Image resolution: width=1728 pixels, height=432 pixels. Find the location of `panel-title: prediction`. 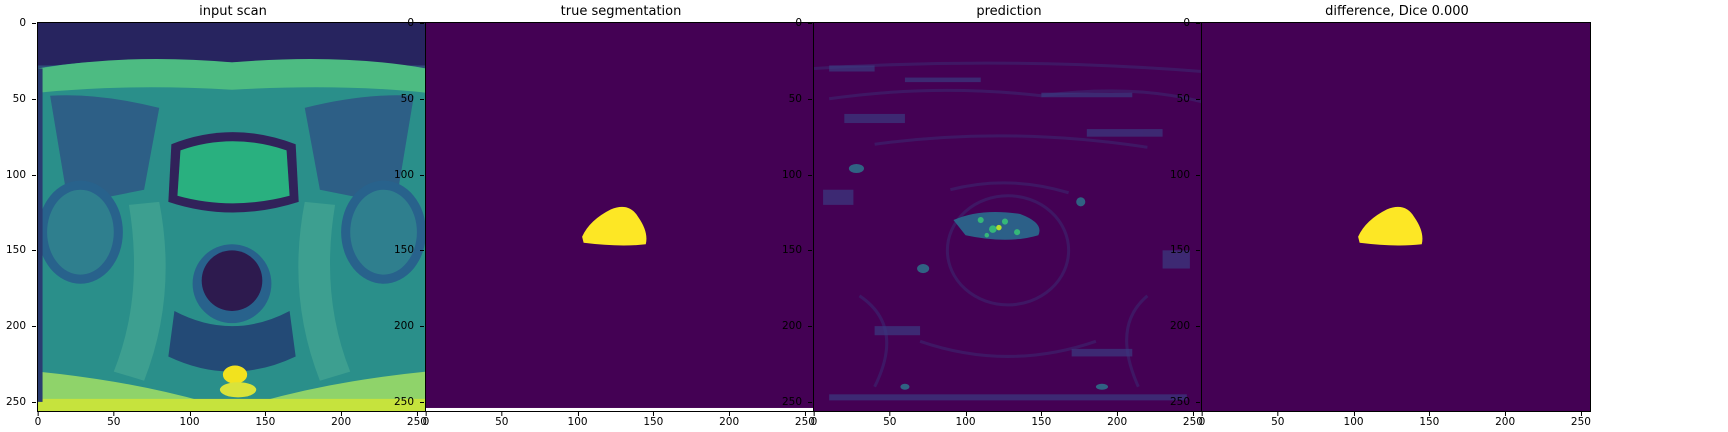

panel-title: prediction is located at coordinates (1009, 11).